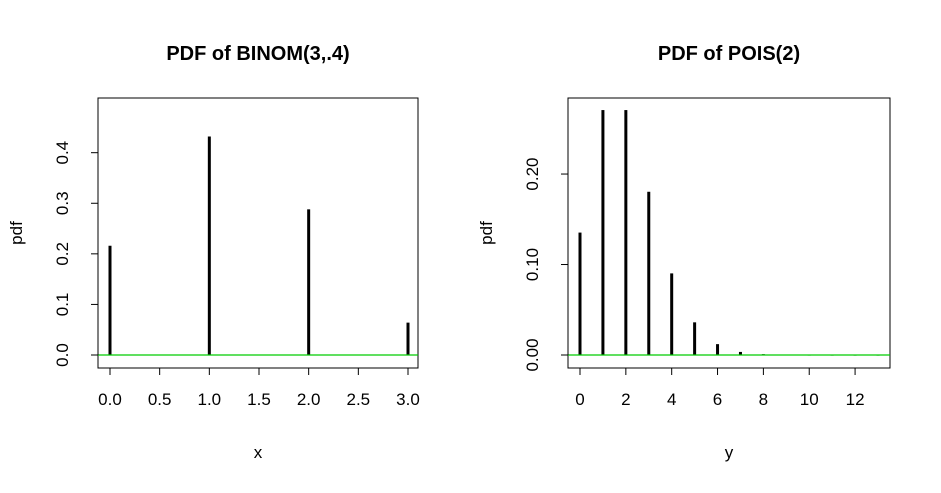  Describe the element at coordinates (160, 399) in the screenshot. I see `x-tick-label: 0.5` at that location.